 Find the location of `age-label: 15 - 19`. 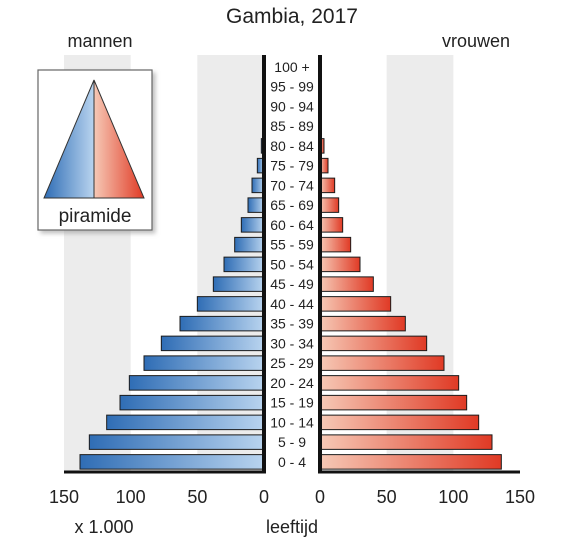

age-label: 15 - 19 is located at coordinates (292, 403).